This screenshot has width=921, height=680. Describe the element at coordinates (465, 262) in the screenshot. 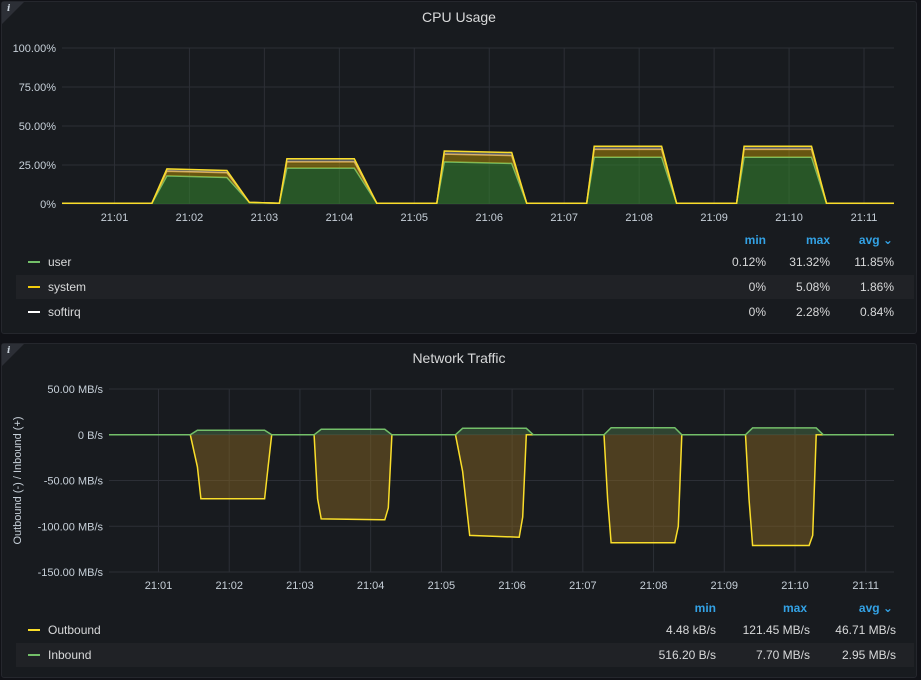

I see `legend-row-user: user 0.12% 31.32% 11.85%` at that location.